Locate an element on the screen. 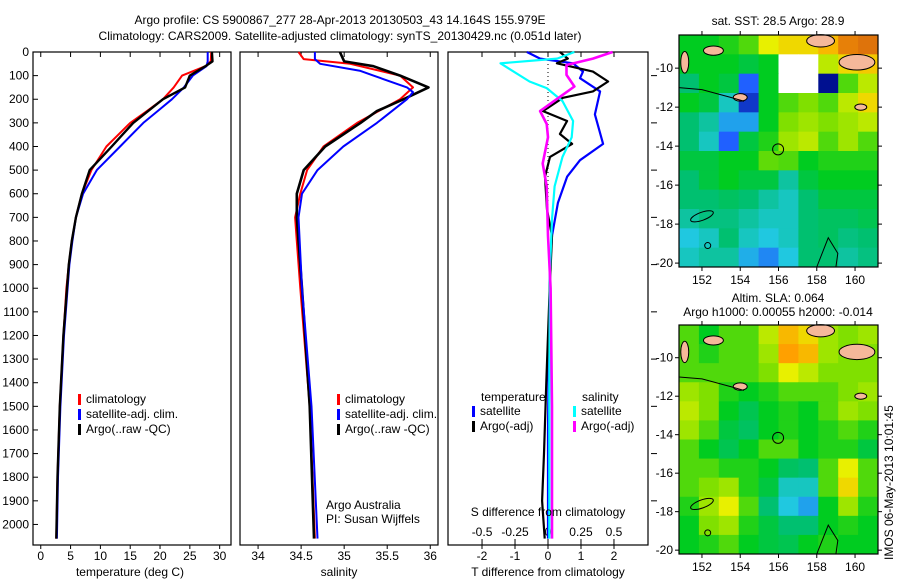 This screenshot has width=900, height=580. lat-tick-label: -10 is located at coordinates (665, 358).